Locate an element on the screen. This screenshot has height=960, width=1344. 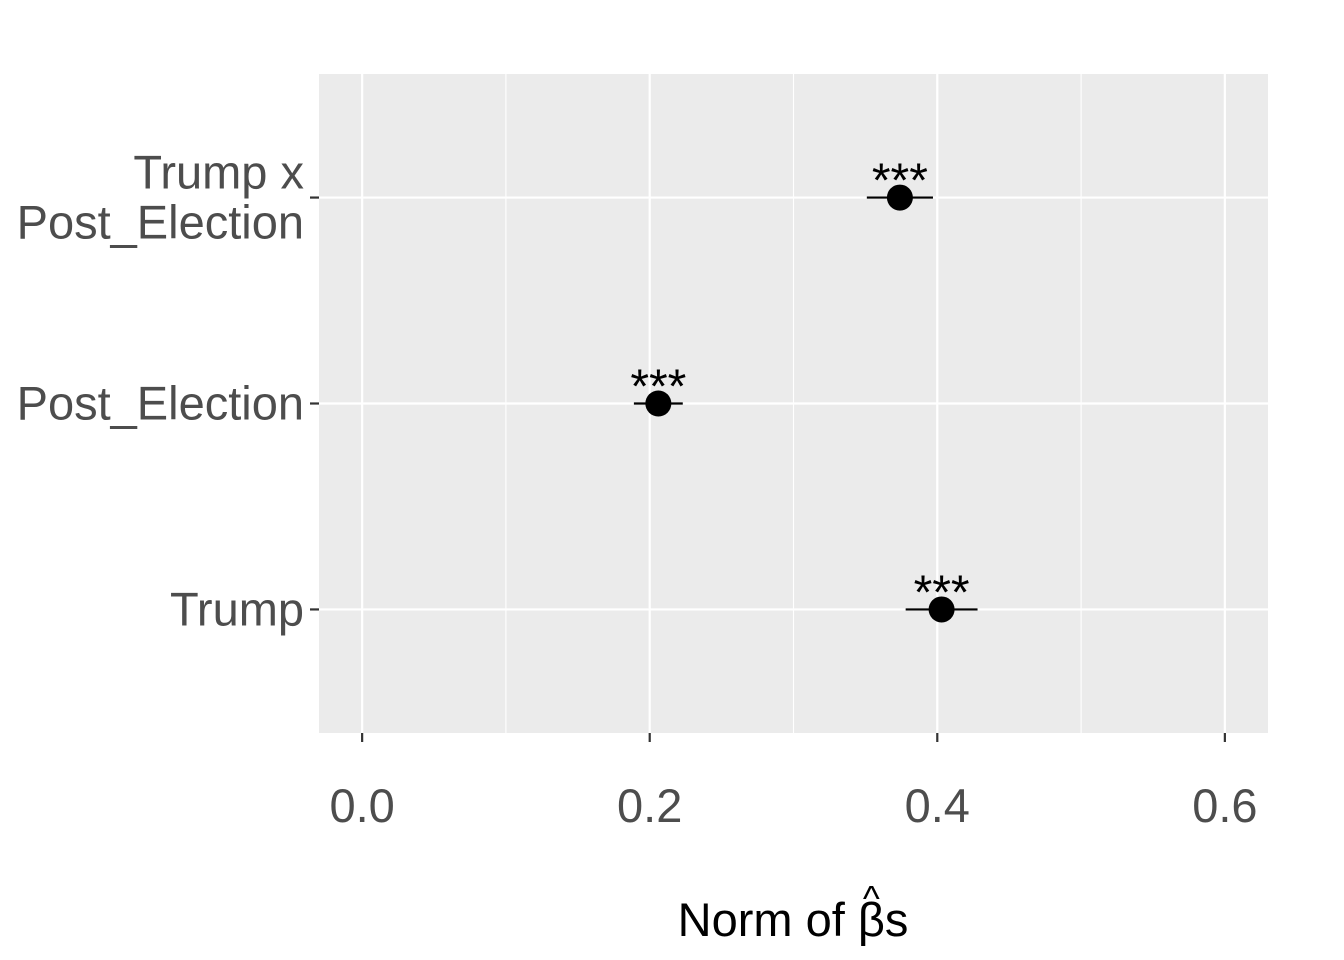
x-axis-title-hat: ^ is located at coordinates (871, 898).